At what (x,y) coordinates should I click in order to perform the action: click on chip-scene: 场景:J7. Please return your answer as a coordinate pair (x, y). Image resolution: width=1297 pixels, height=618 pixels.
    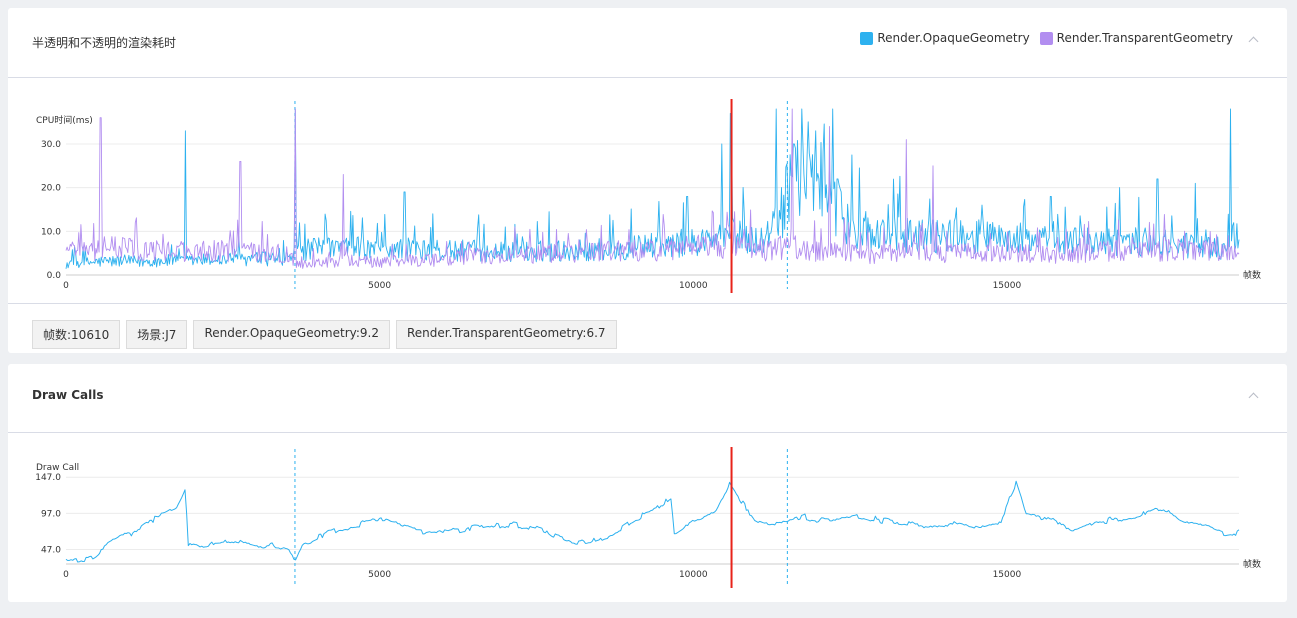
    Looking at the image, I should click on (157, 334).